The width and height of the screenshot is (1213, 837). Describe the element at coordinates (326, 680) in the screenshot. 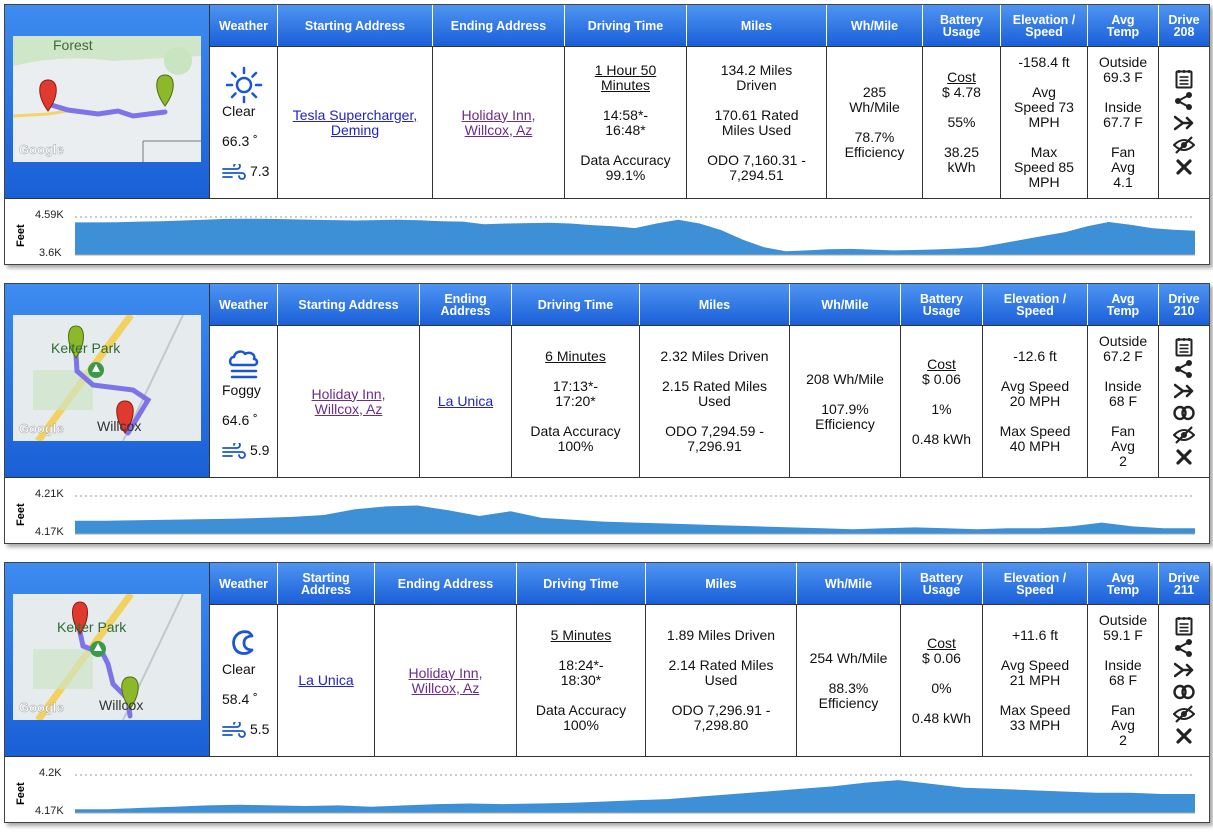

I see `starting-address-link: La Unica` at that location.